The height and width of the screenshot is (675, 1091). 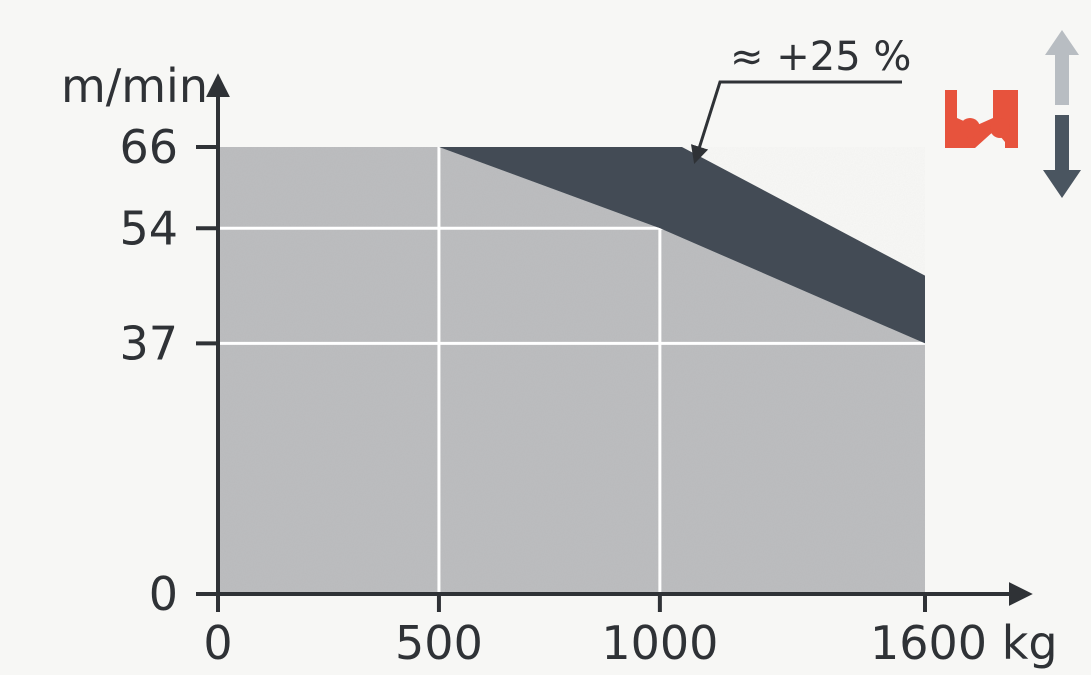 I want to click on y-unit-label: m/min, so click(x=134, y=86).